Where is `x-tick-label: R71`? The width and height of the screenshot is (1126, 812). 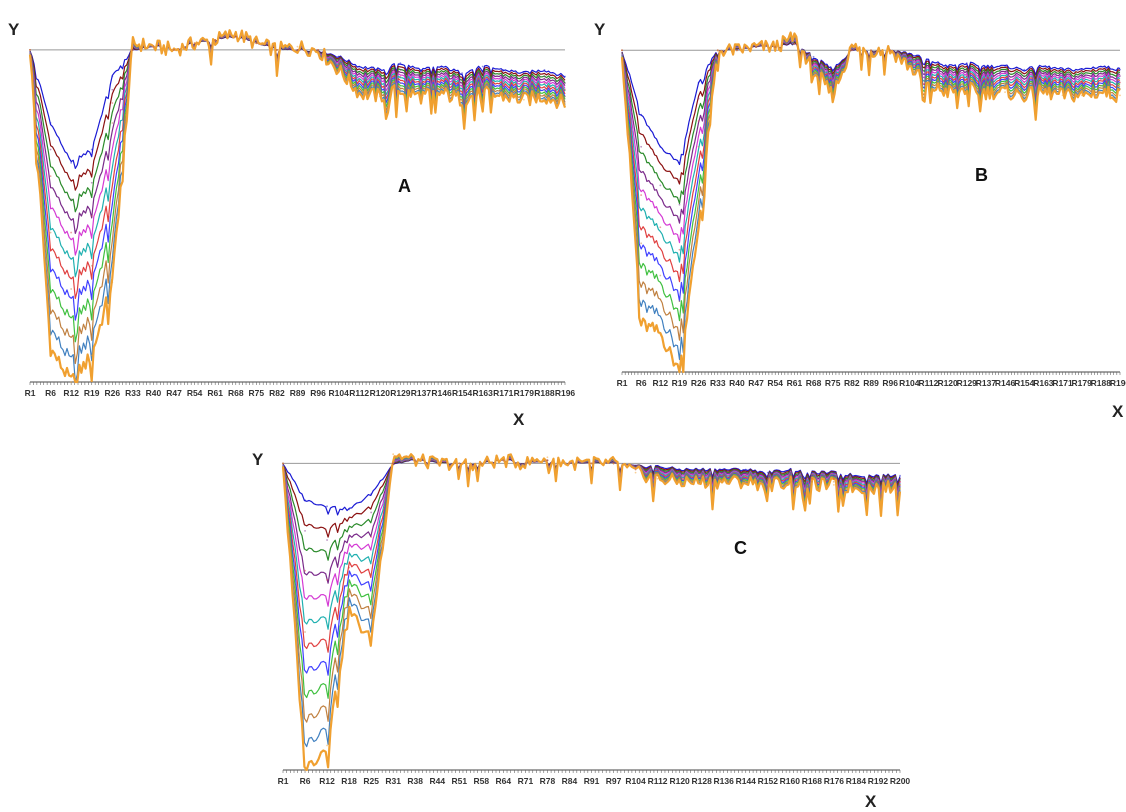
x-tick-label: R71 is located at coordinates (526, 781).